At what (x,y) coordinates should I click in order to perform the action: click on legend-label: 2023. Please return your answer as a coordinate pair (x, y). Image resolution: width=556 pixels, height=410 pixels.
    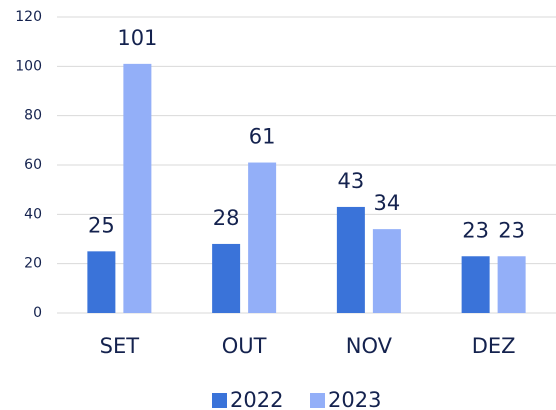
    Looking at the image, I should click on (354, 399).